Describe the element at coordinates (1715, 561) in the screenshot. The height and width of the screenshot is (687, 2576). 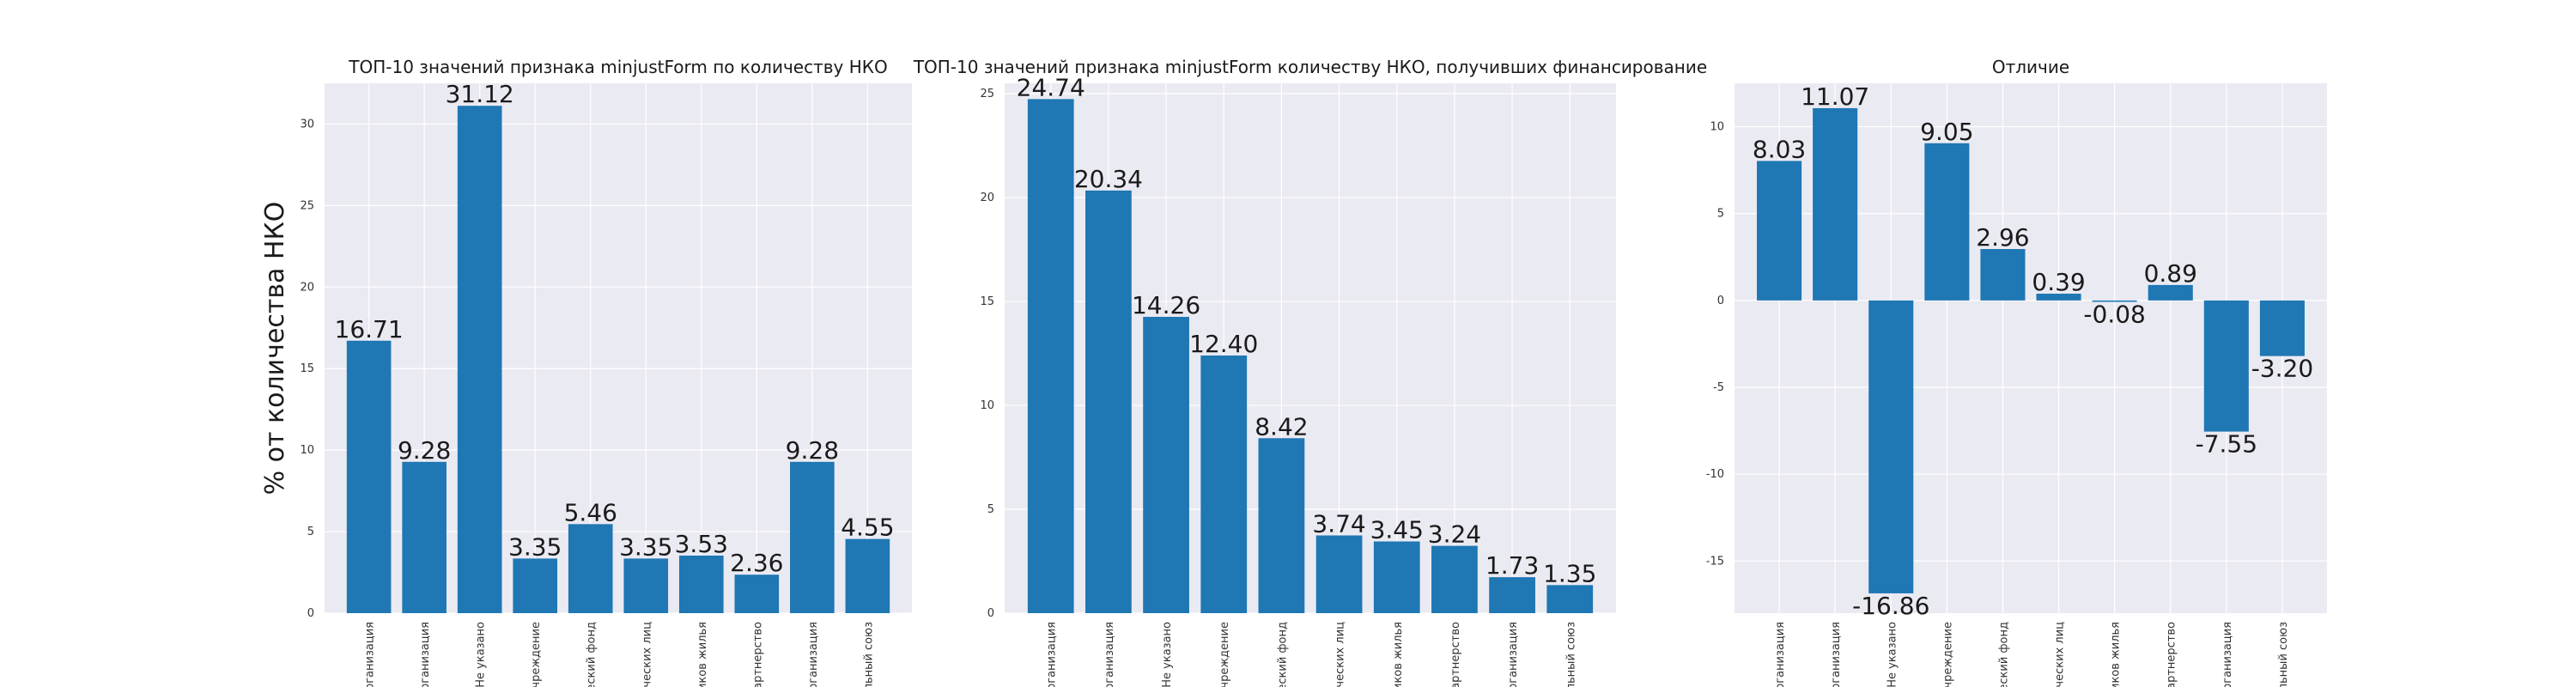
I see `y-tick-label: -15` at that location.